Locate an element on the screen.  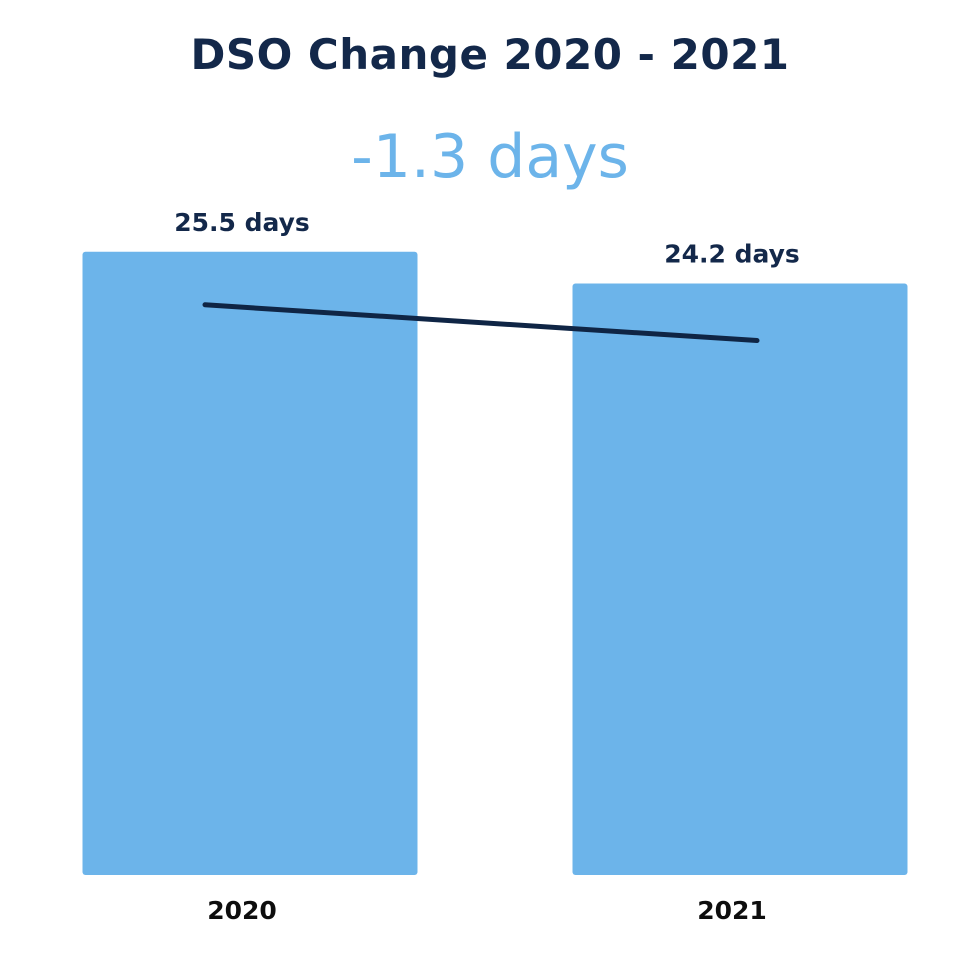
chart-subtitle-change: -1.3 days is located at coordinates (490, 157).